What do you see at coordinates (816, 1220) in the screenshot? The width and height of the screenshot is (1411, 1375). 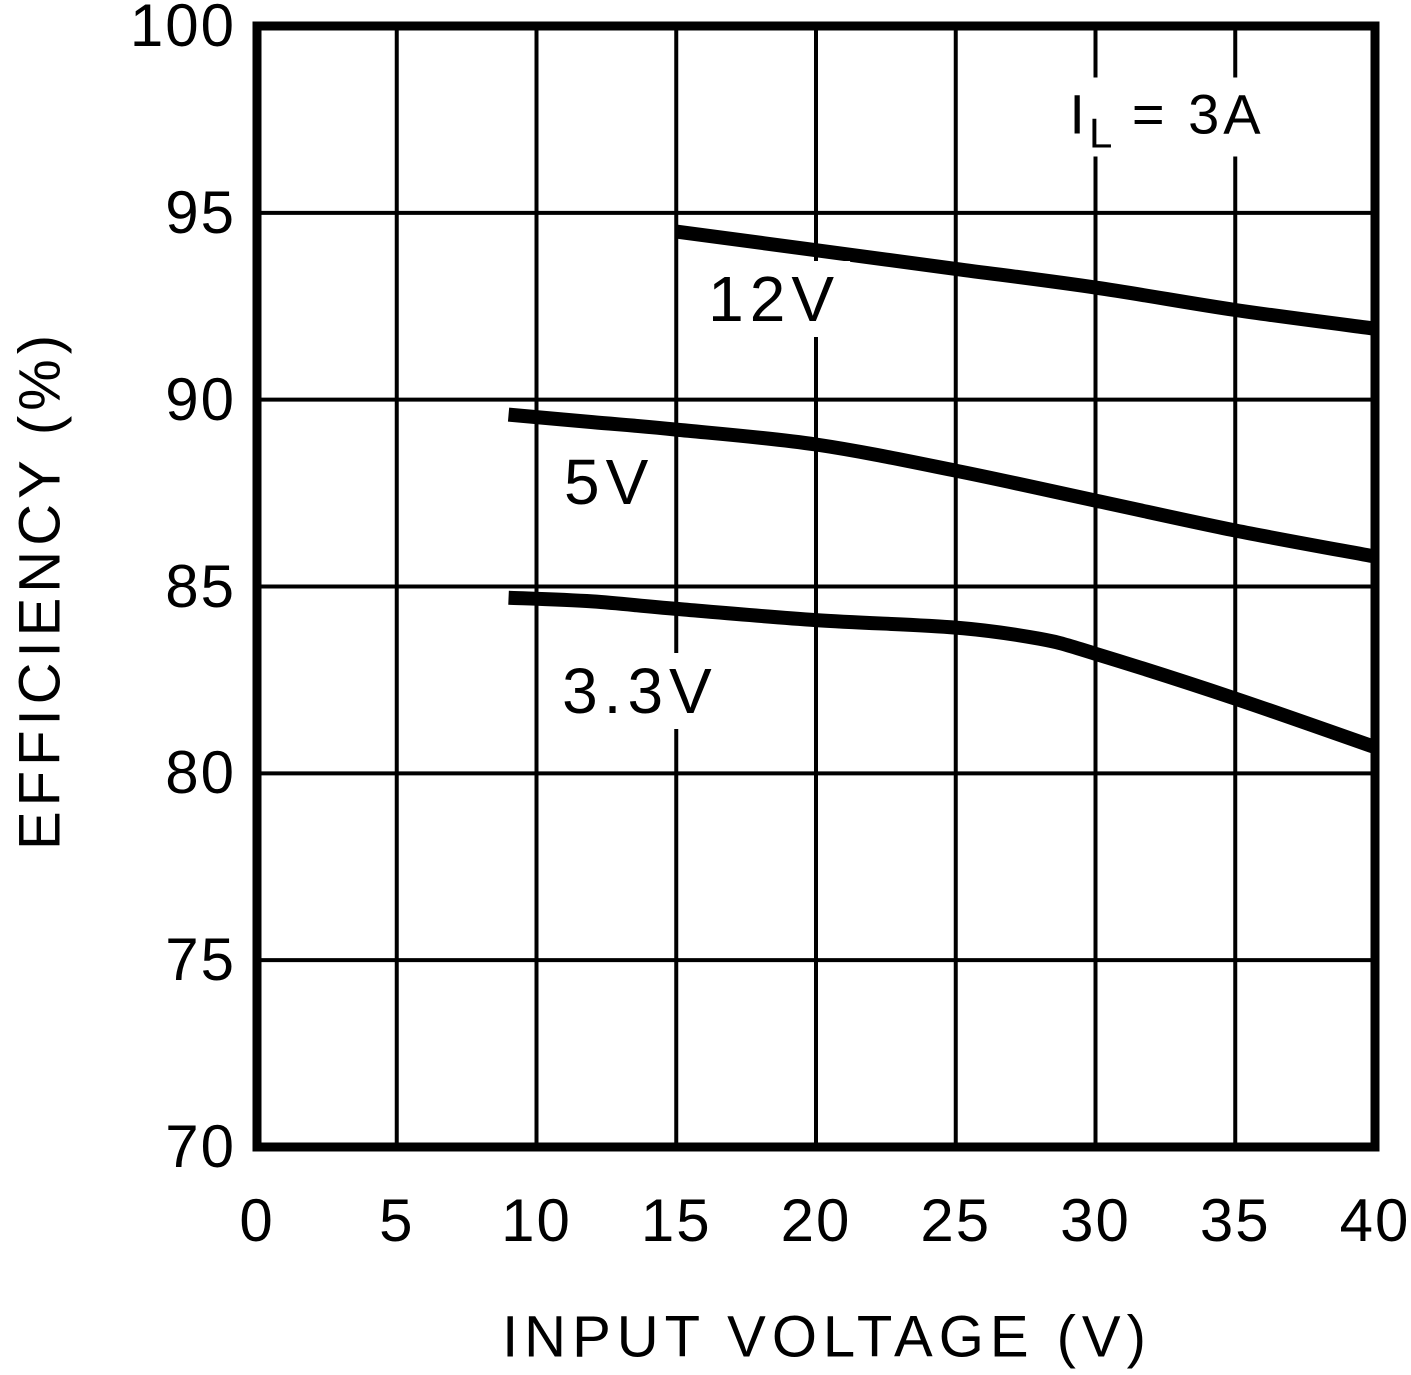 I see `x-tick-label-20: 20` at bounding box center [816, 1220].